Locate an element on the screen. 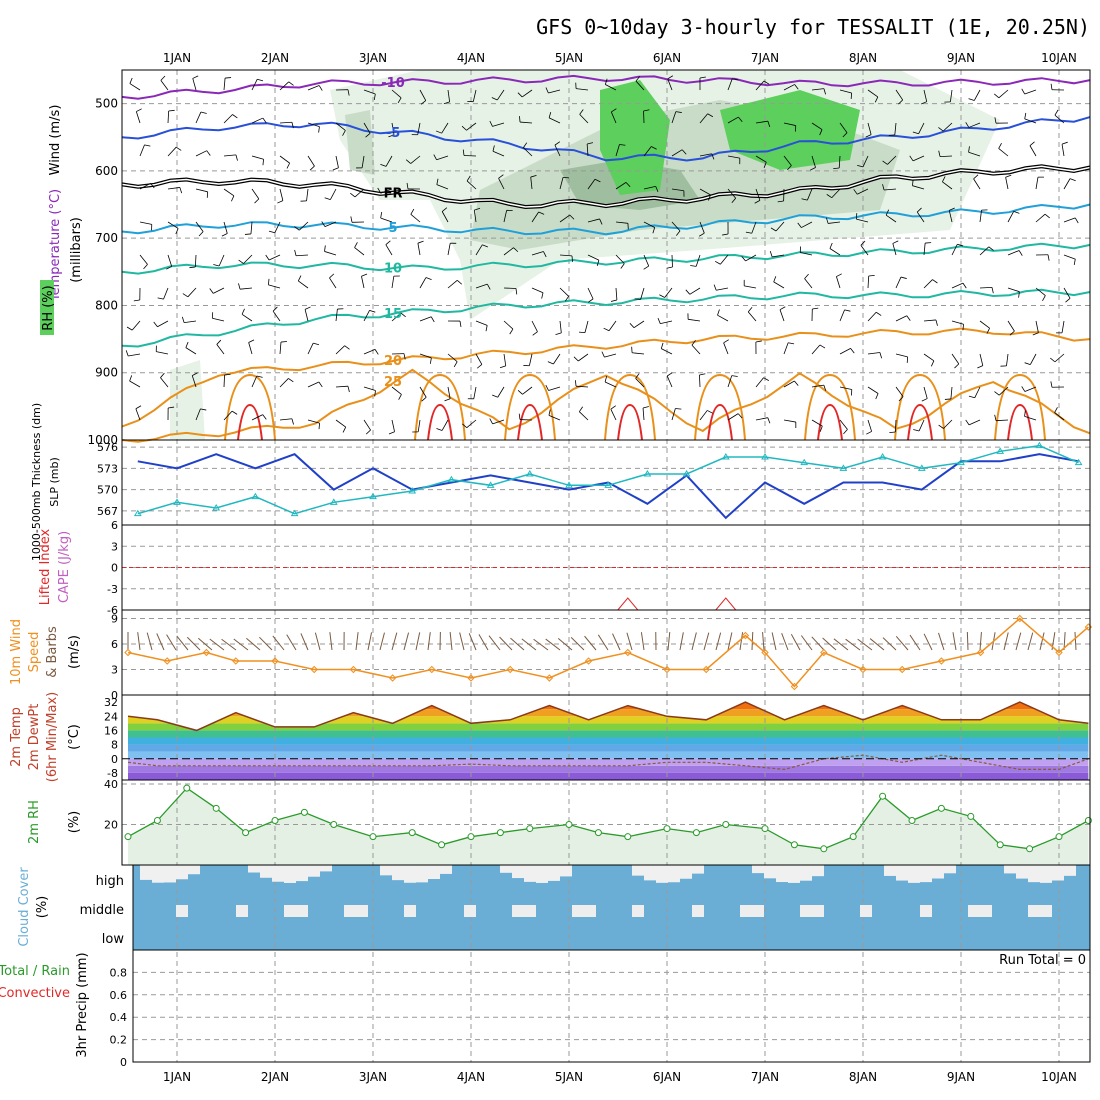 The height and width of the screenshot is (1100, 1100). rh-shading is located at coordinates (635, 137).